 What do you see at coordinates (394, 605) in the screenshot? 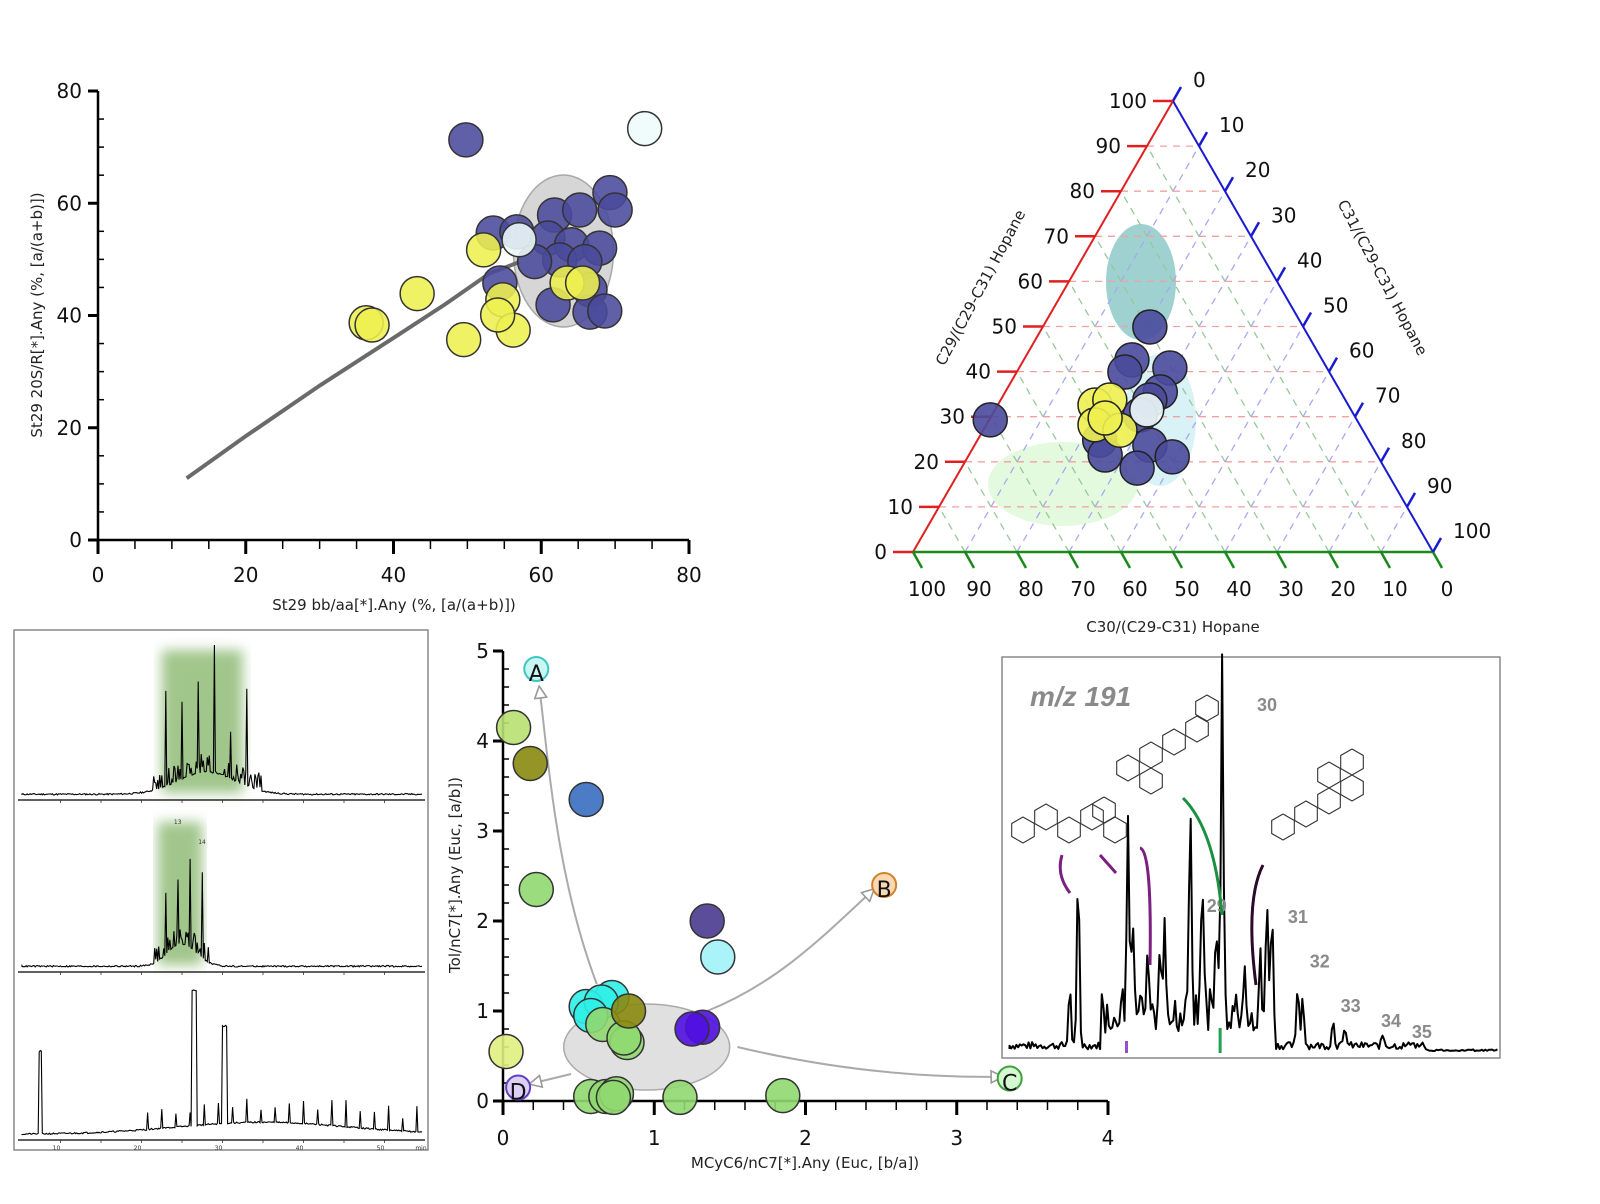
I see `x-axis-label: St29 bb/aa[*].Any (%, [a/(a+b)])` at bounding box center [394, 605].